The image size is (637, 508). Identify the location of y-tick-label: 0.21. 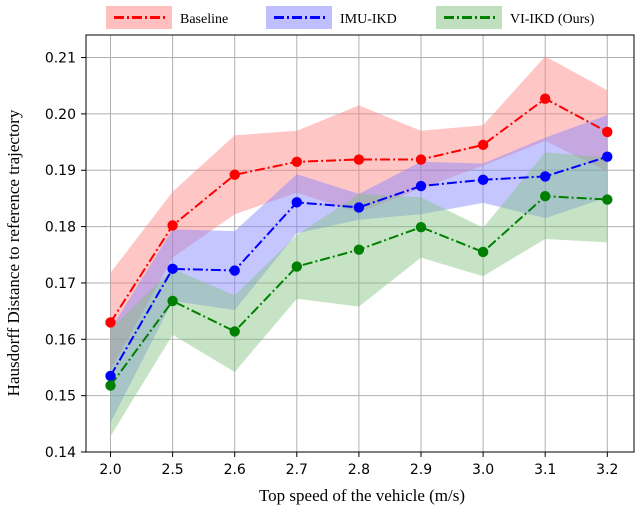
(60, 59).